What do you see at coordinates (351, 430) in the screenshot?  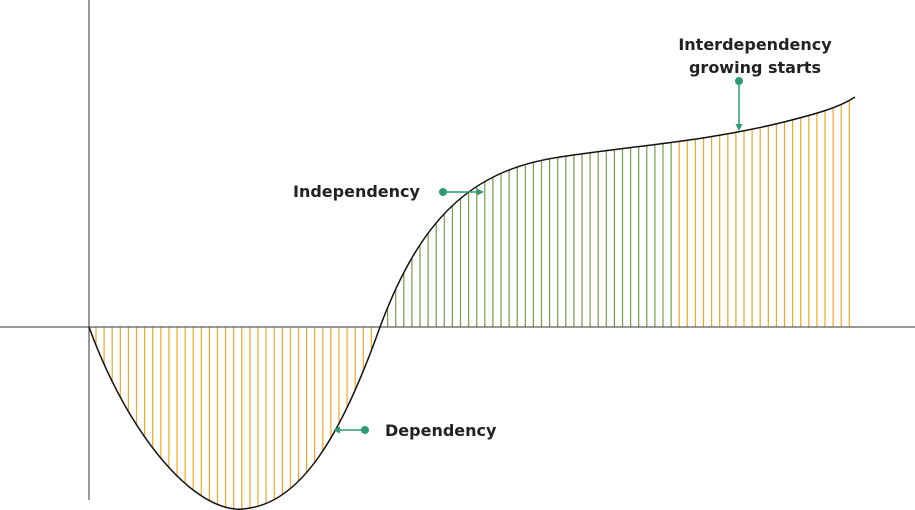 I see `dependency-pointer` at bounding box center [351, 430].